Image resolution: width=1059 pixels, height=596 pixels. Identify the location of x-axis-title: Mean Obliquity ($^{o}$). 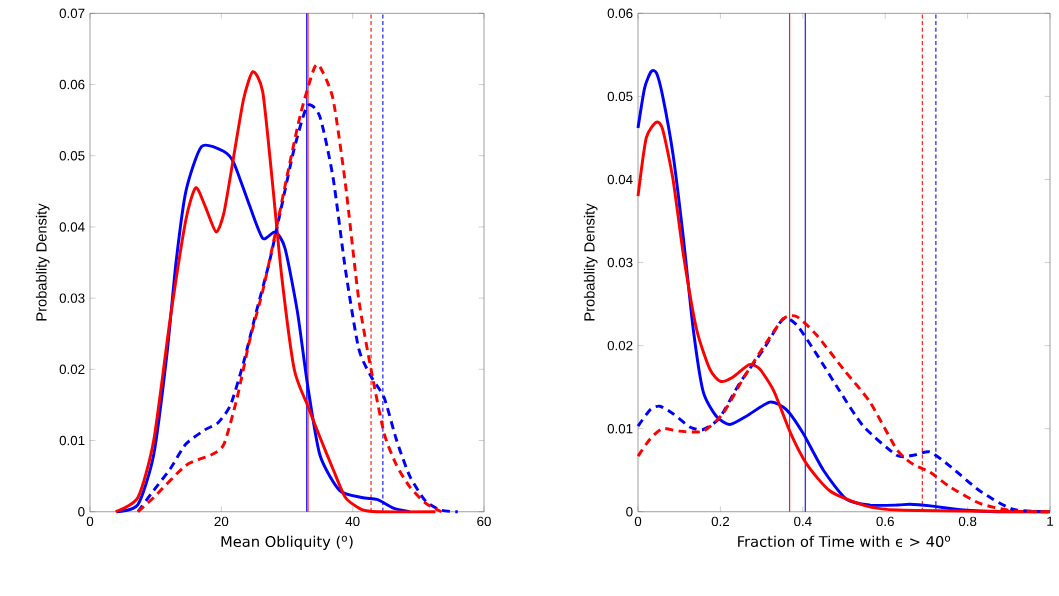
(287, 542).